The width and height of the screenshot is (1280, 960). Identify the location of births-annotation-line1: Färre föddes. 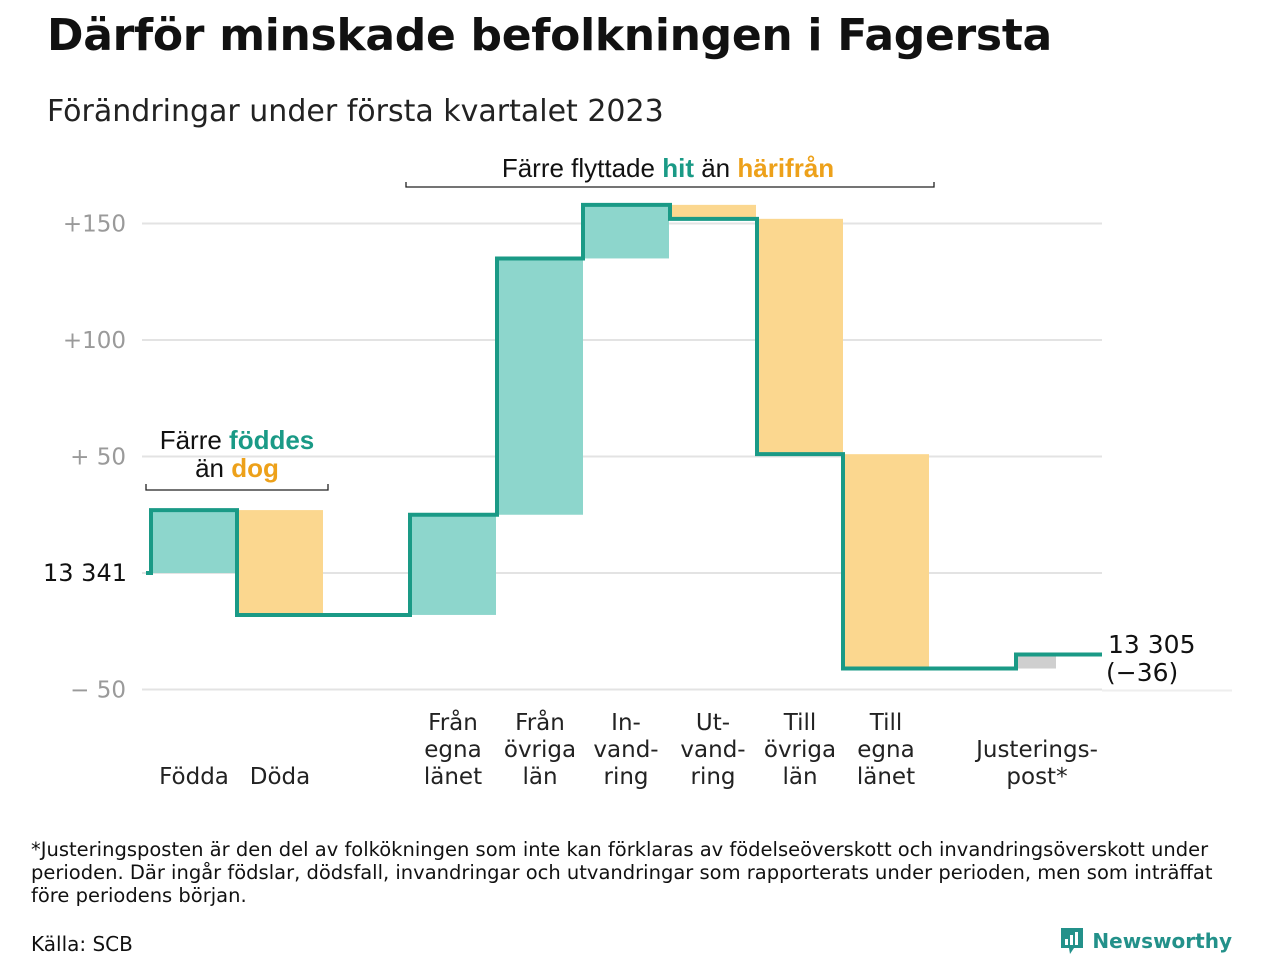
(237, 440).